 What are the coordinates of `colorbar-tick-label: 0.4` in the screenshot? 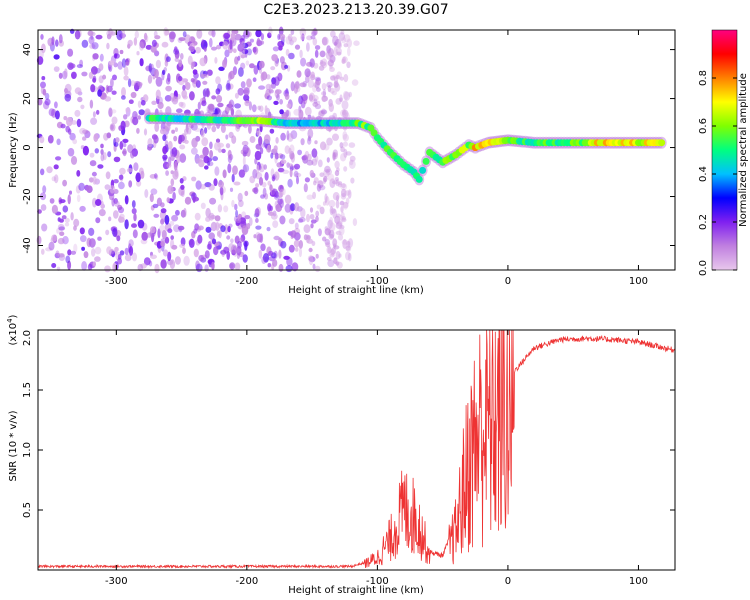 It's located at (703, 174).